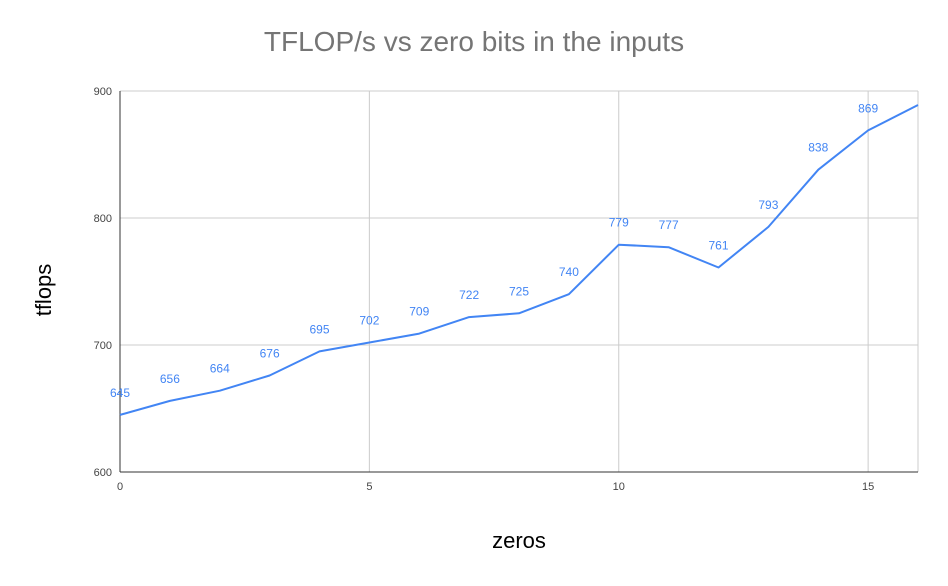 This screenshot has height=586, width=948. What do you see at coordinates (120, 393) in the screenshot?
I see `data-label: 645` at bounding box center [120, 393].